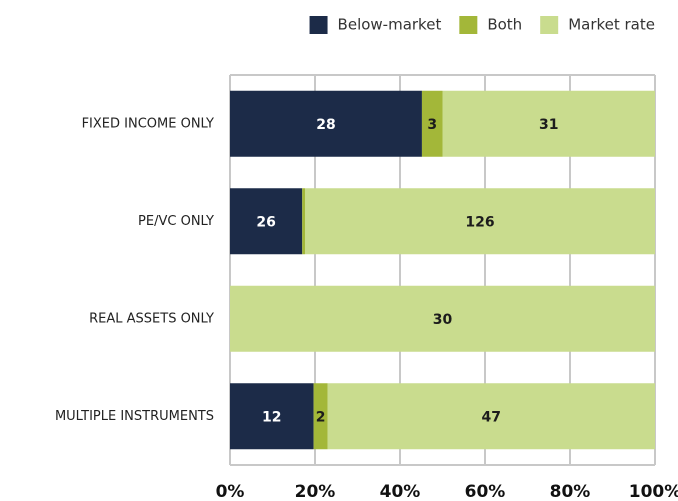 This screenshot has height=501, width=678. Describe the element at coordinates (176, 221) in the screenshot. I see `category-label: PE/VC ONLY` at that location.